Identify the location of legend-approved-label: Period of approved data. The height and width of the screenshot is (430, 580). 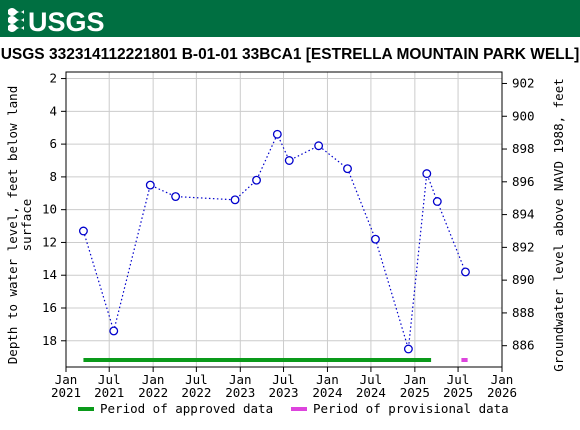
(186, 408).